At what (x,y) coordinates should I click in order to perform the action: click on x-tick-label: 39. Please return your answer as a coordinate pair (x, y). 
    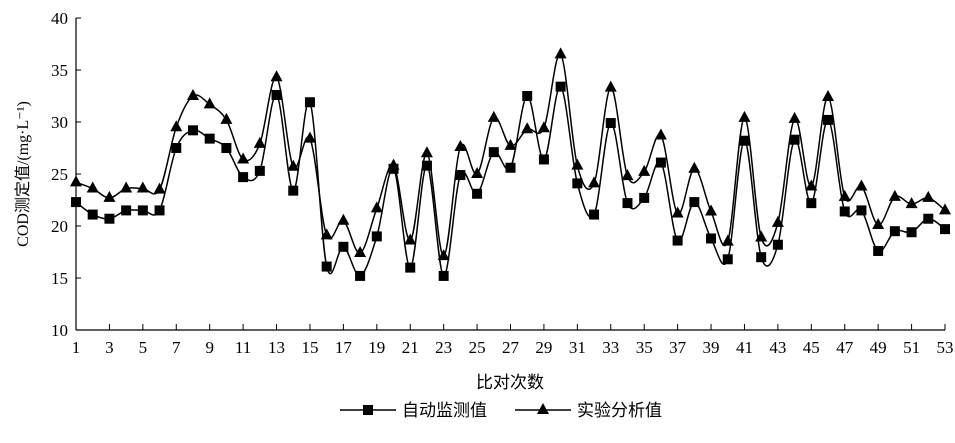
    Looking at the image, I should click on (711, 347).